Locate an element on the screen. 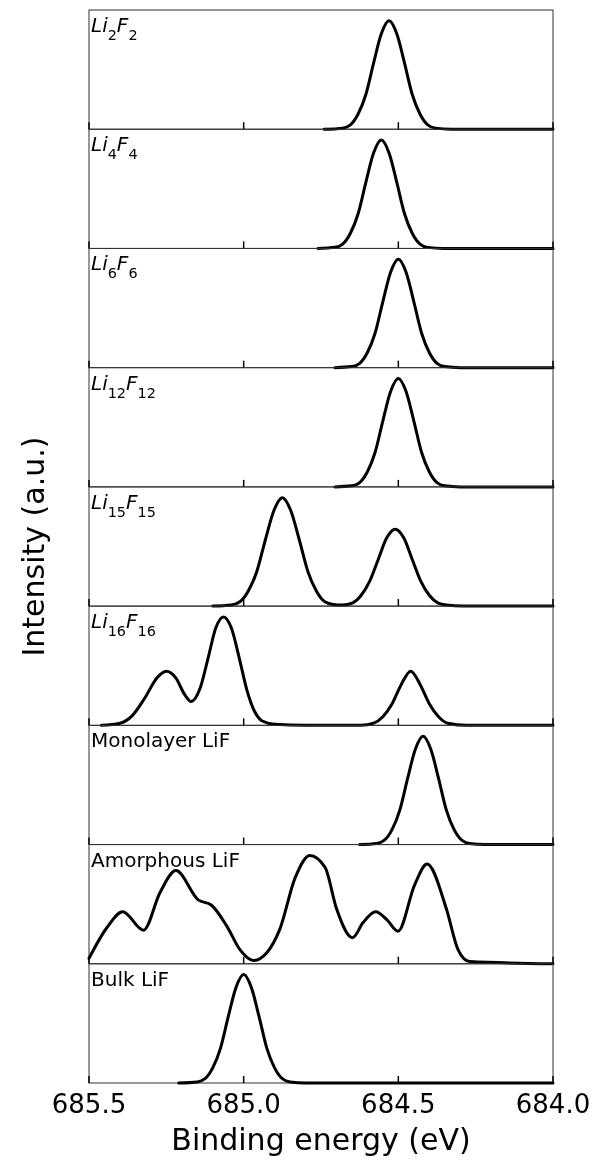 The height and width of the screenshot is (1160, 609). x-tick-label: 685.5 is located at coordinates (89, 1104).